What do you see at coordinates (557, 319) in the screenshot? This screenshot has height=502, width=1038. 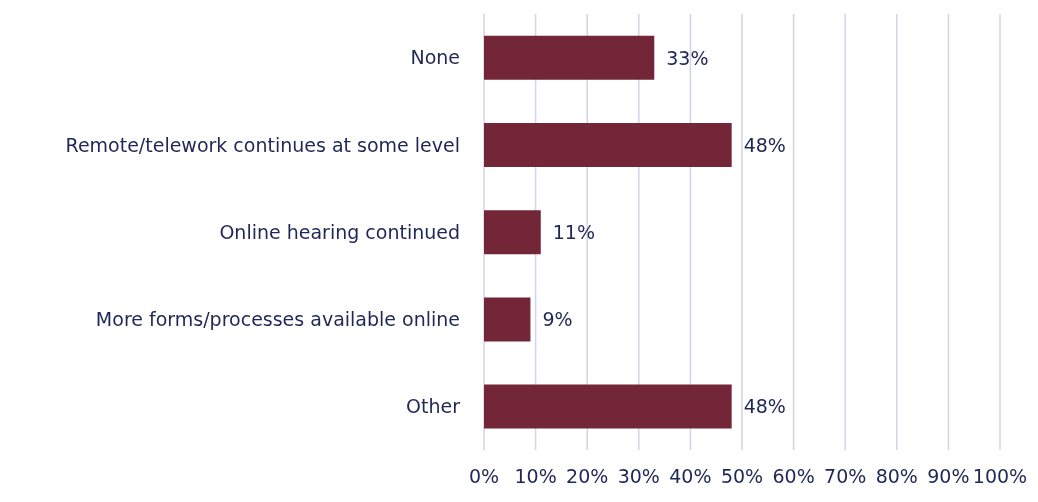 I see `data-label: 9%` at bounding box center [557, 319].